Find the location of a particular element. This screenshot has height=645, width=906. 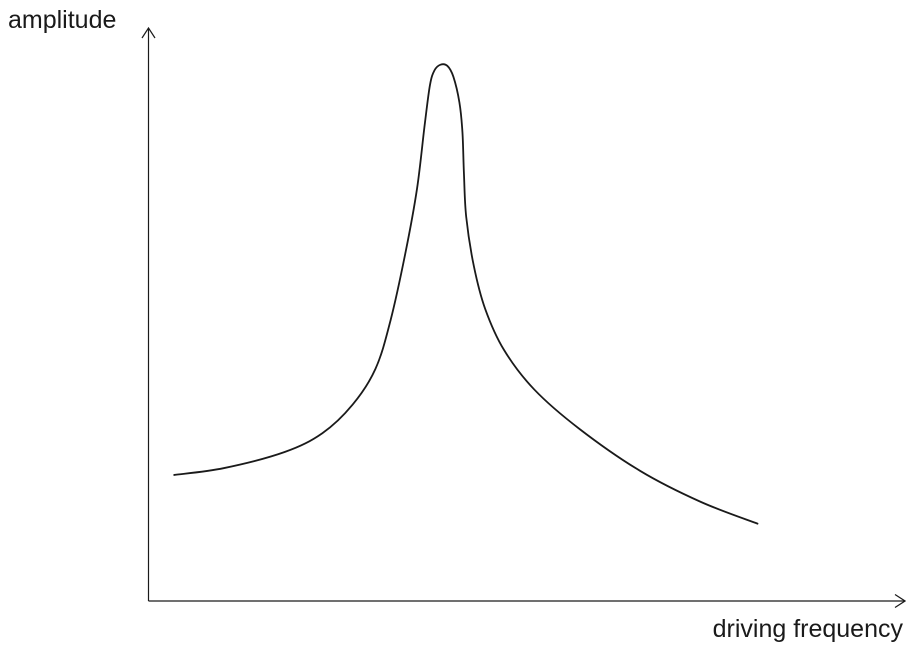

y-axis-label: amplitude is located at coordinates (62, 20).